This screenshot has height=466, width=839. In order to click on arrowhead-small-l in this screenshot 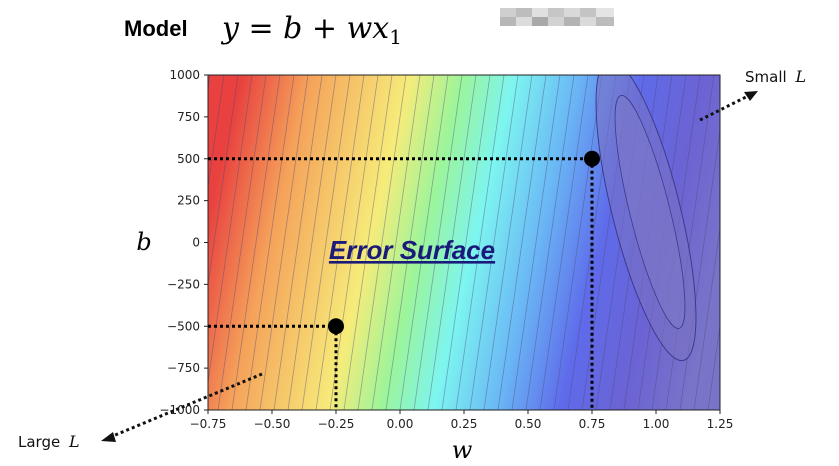, I will do `click(751, 96)`.